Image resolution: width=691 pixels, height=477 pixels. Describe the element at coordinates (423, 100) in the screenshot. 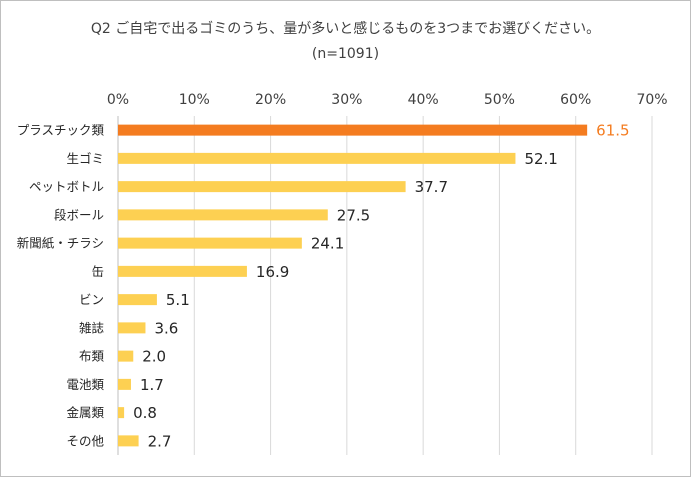

I see `x-tick-label: 40%` at that location.